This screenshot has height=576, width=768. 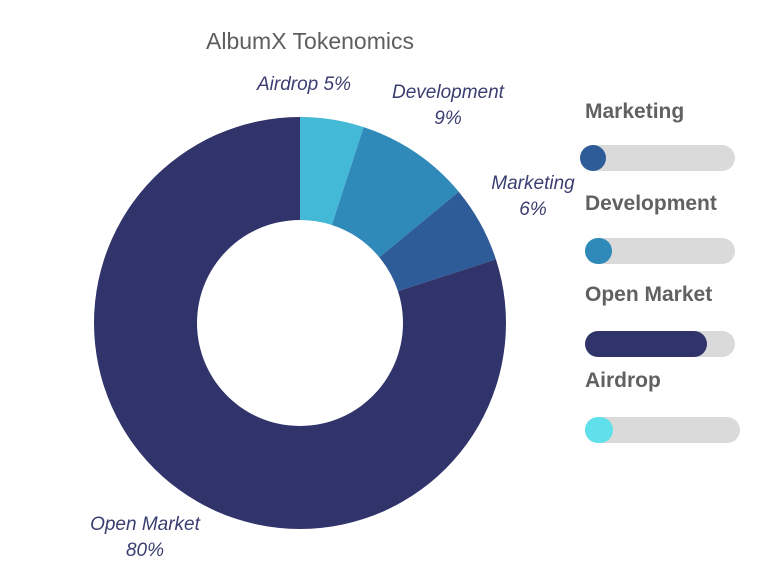 I want to click on label-development-value: 9%, so click(x=448, y=118).